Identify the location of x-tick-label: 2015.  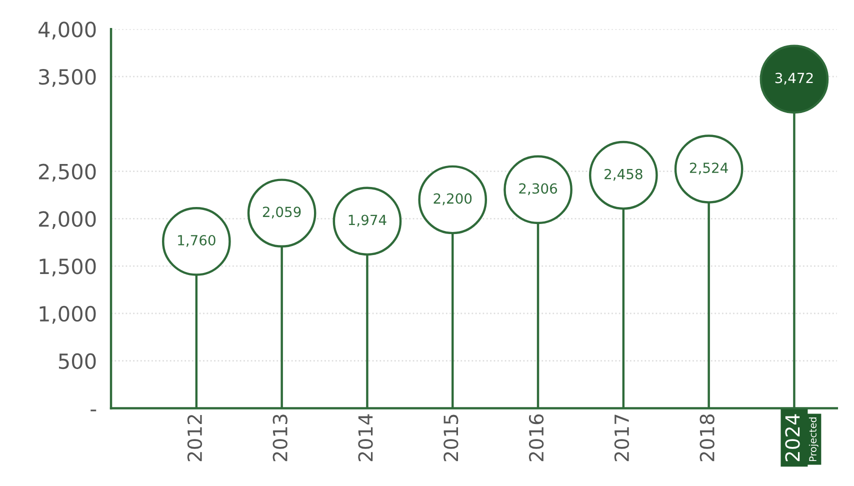
(451, 438).